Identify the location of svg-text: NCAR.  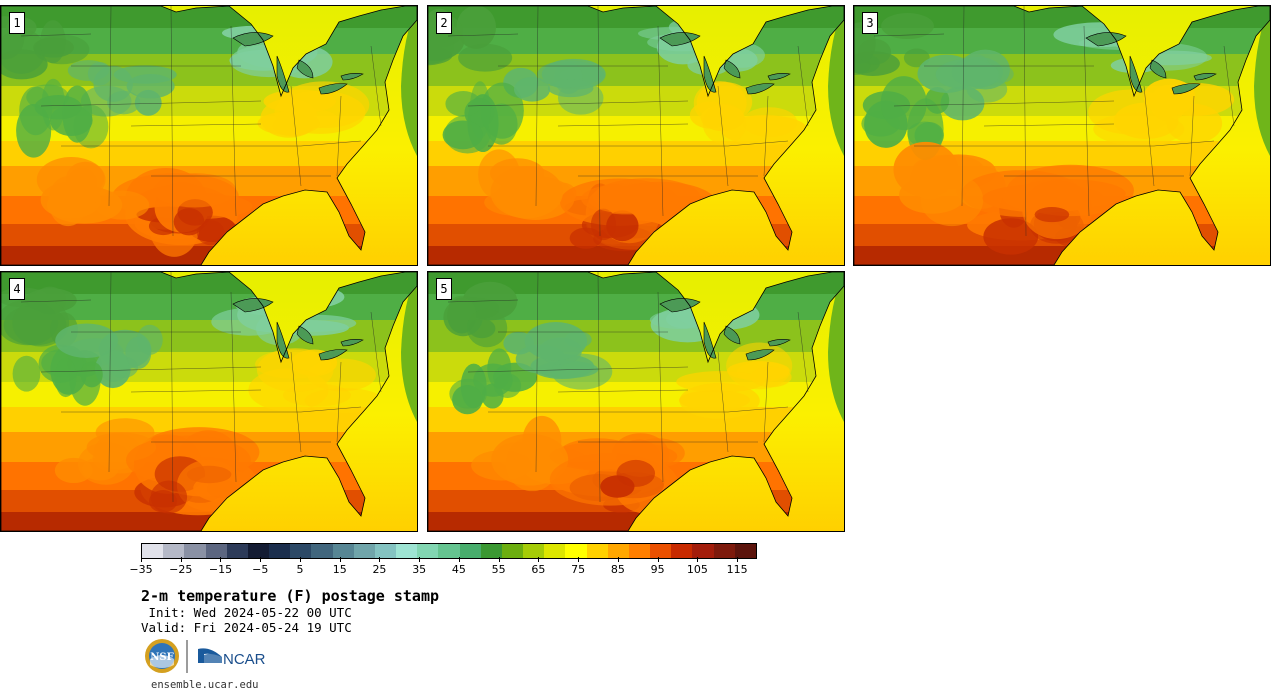
(244, 659).